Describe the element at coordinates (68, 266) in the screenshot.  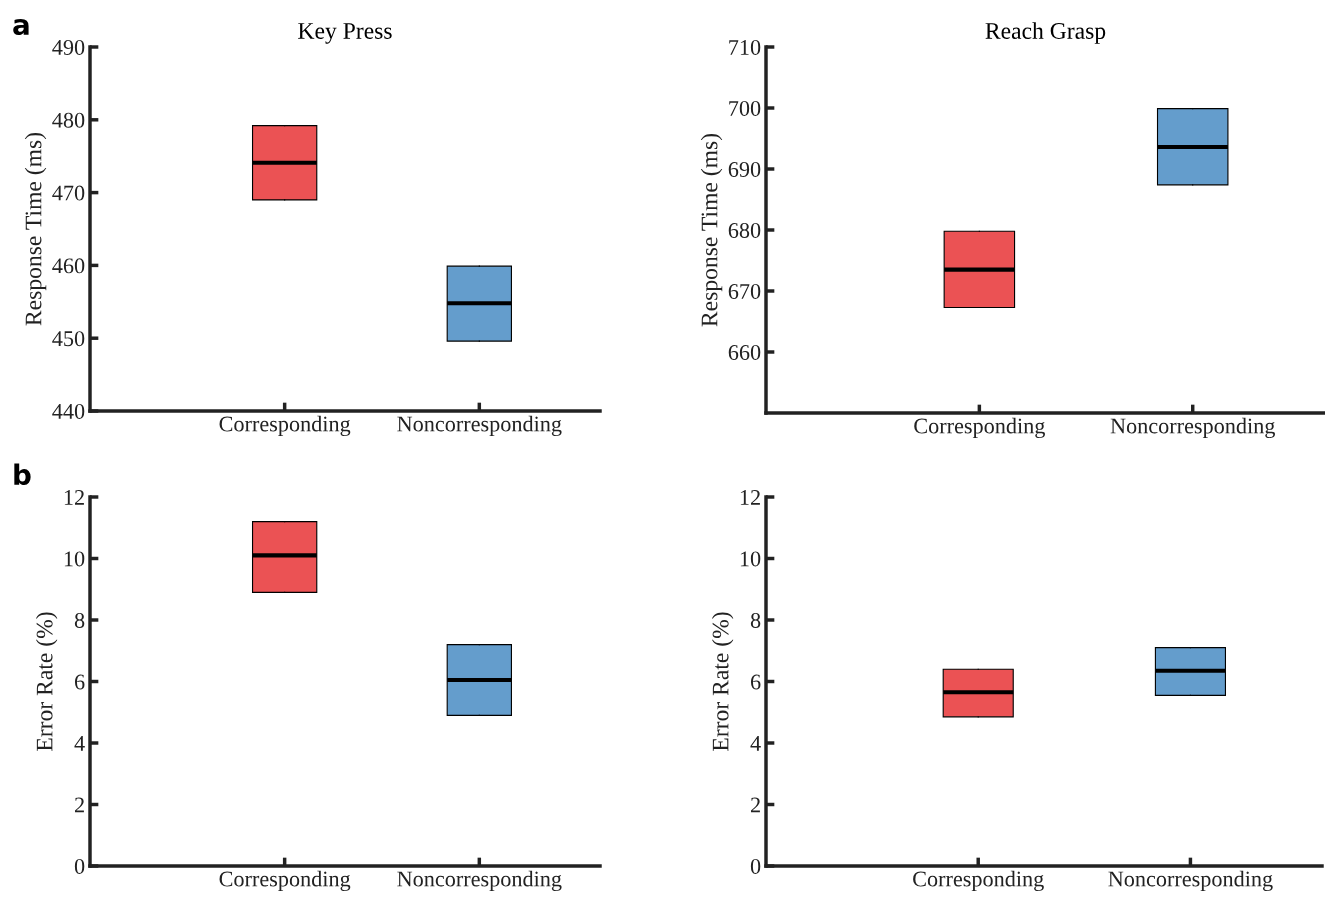
I see `y-tick-label: 460` at that location.